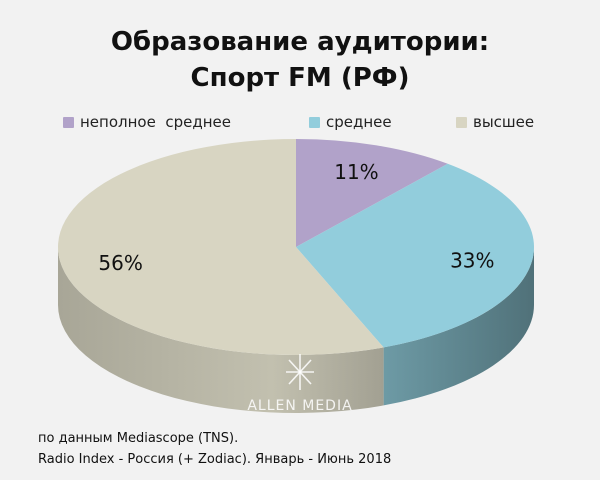  What do you see at coordinates (359, 122) in the screenshot?
I see `legend-label: среднее` at bounding box center [359, 122].